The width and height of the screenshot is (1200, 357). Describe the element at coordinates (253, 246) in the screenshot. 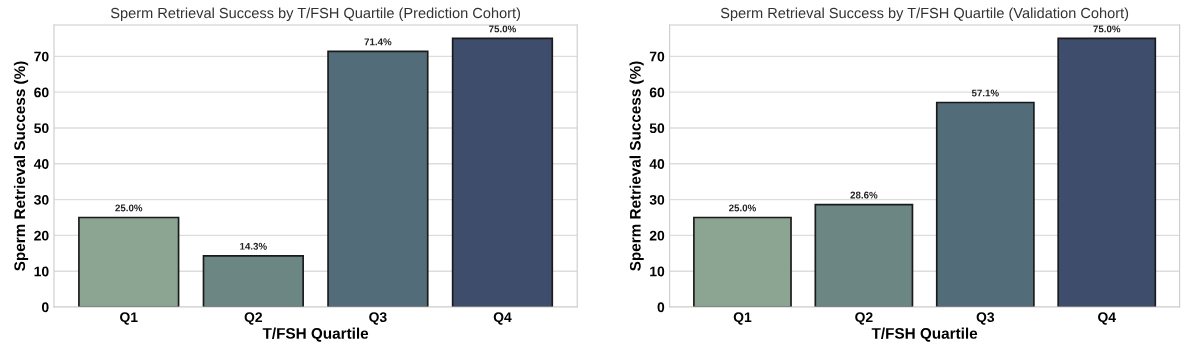

I see `data-label: 14.3%` at that location.